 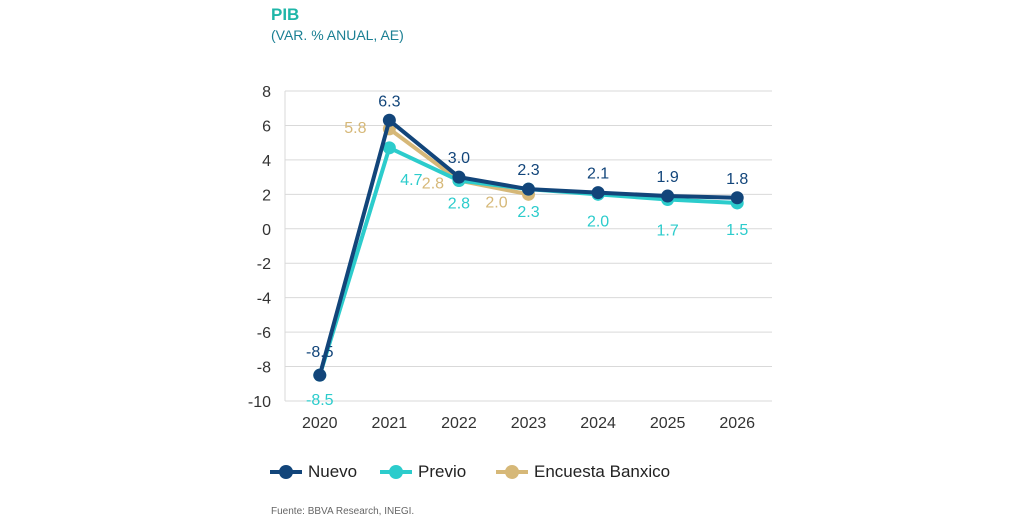 What do you see at coordinates (737, 423) in the screenshot?
I see `x-tick-label: 2026` at bounding box center [737, 423].